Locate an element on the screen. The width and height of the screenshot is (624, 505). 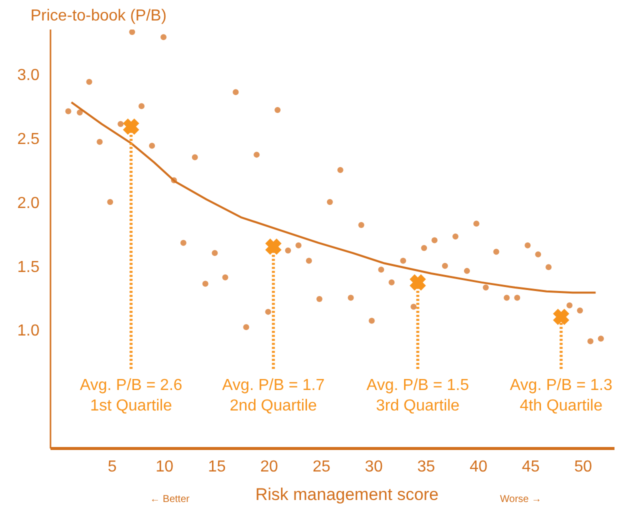
x-axis-title: Risk management score is located at coordinates (347, 494).